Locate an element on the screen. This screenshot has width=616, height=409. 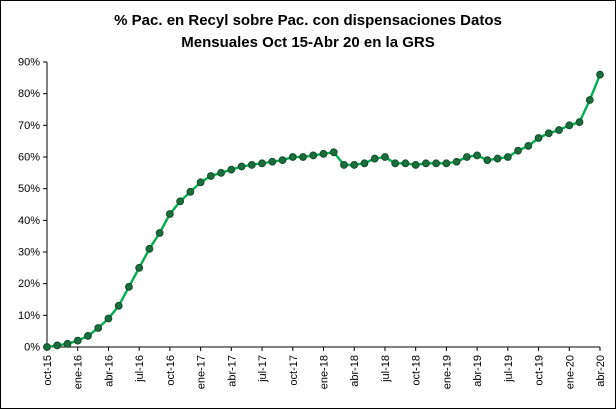
x-axis-tick-label: abr-18 is located at coordinates (355, 371).